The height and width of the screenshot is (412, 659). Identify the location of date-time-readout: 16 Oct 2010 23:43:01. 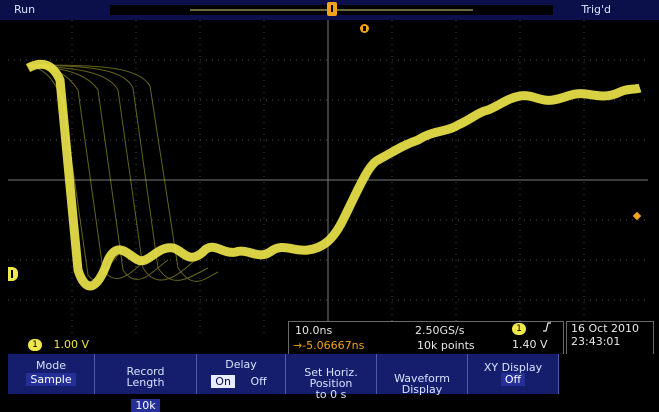
(610, 338).